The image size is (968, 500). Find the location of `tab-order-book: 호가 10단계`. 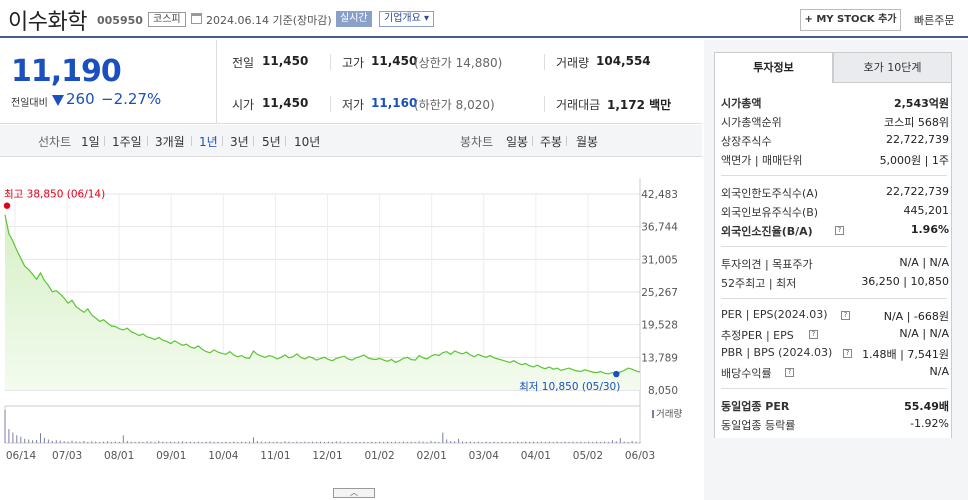

tab-order-book: 호가 10단계 is located at coordinates (892, 67).